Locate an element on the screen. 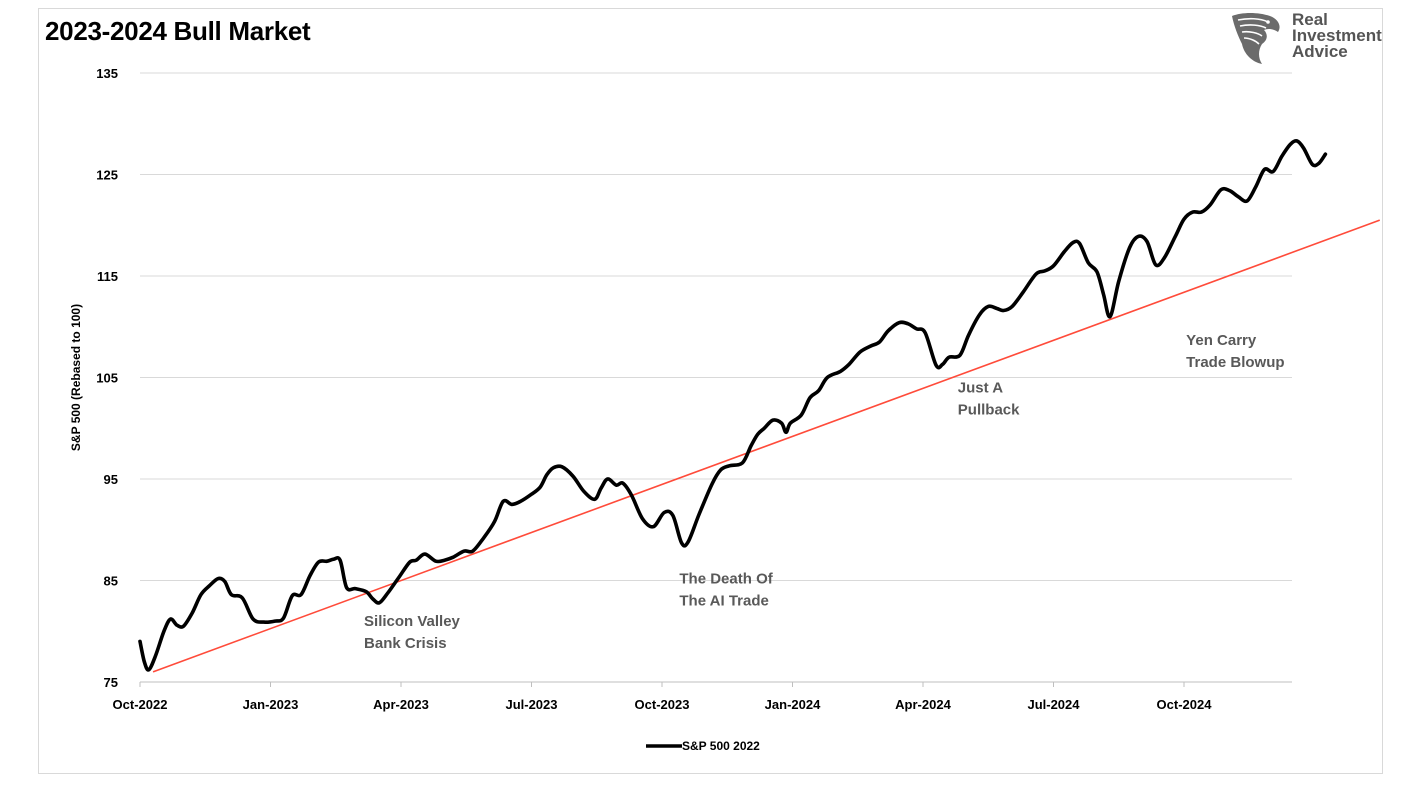 This screenshot has height=798, width=1414. x-tick-label: Jan-2023 is located at coordinates (271, 704).